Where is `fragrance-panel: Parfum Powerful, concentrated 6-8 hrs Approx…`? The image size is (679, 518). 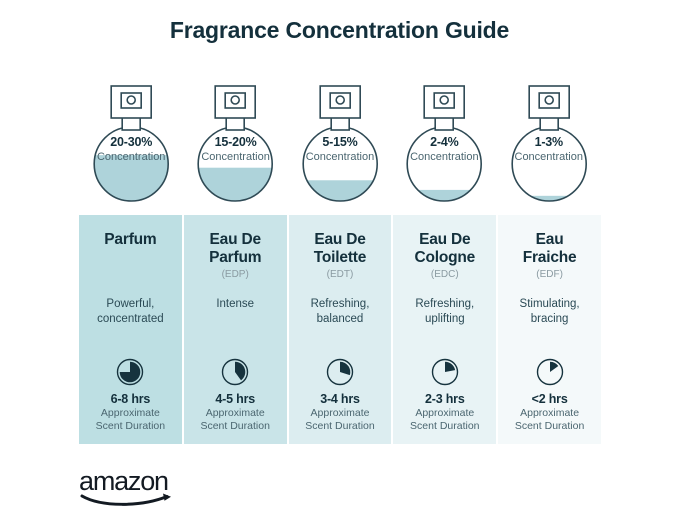
fragrance-panel: Parfum Powerful, concentrated 6-8 hrs Approx… is located at coordinates (130, 329).